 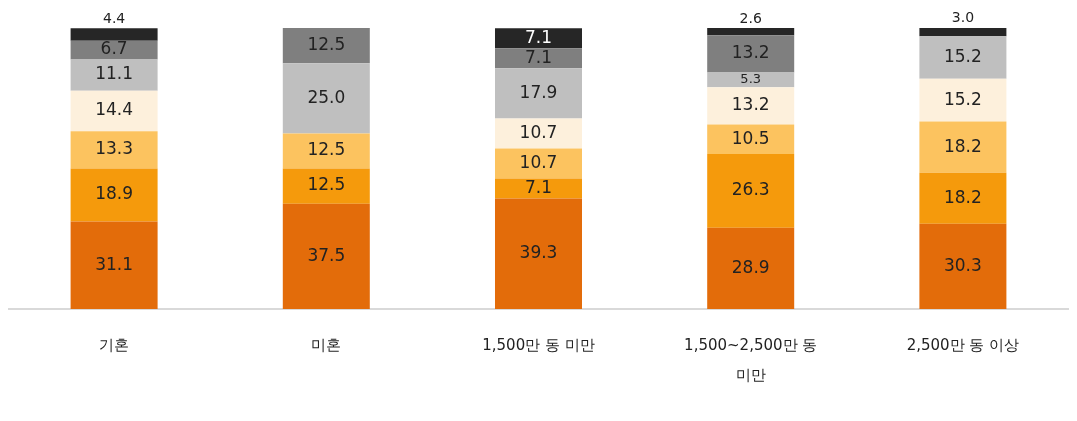 What do you see at coordinates (750, 17) in the screenshot?
I see `data-label: 2.6` at bounding box center [750, 17].